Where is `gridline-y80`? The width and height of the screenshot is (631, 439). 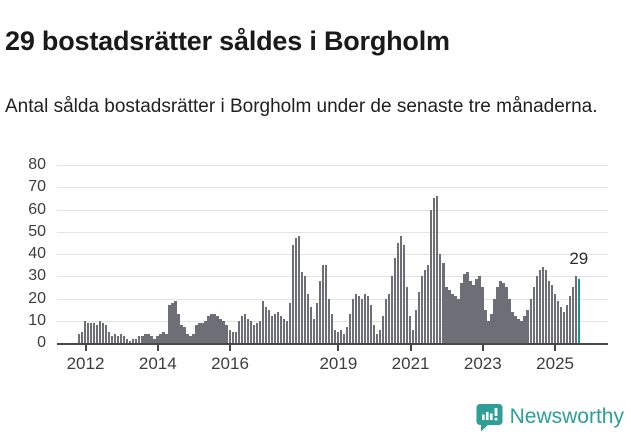 gridline-y80 is located at coordinates (332, 165).